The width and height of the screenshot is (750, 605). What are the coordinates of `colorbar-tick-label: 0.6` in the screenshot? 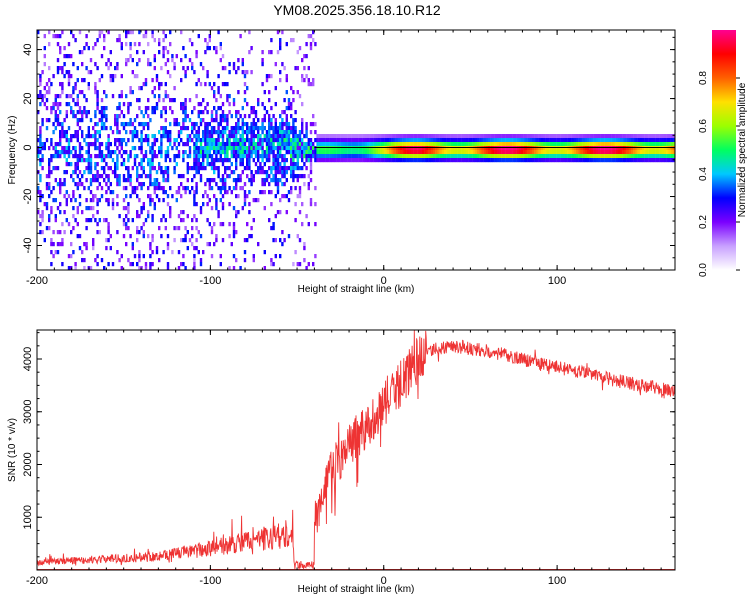 It's located at (703, 126).